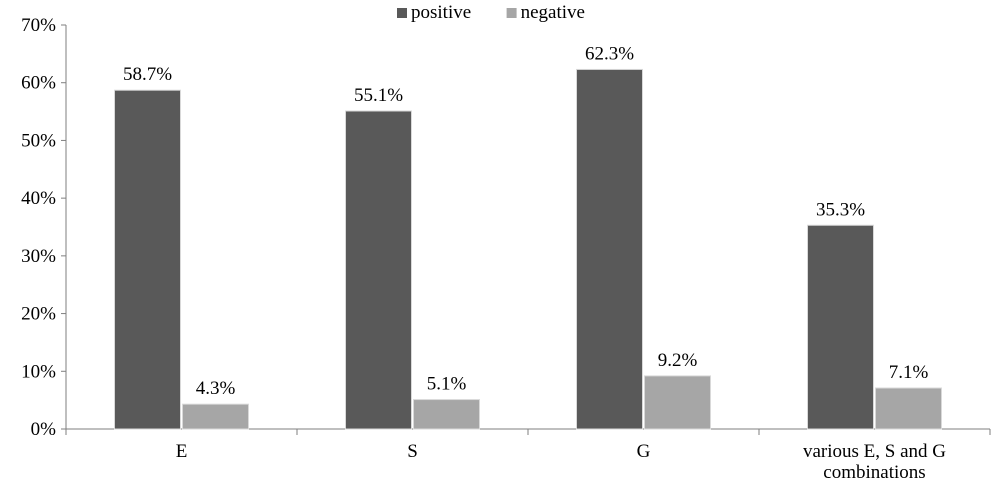  I want to click on y-tick-label: 20%, so click(38, 314).